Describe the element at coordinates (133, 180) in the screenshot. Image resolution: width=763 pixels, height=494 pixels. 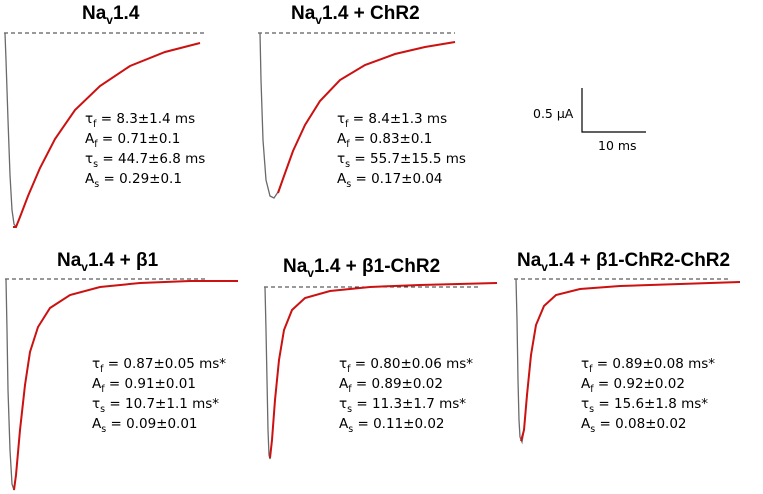
I see `svg-text: As = 0.29±0.1` at that location.